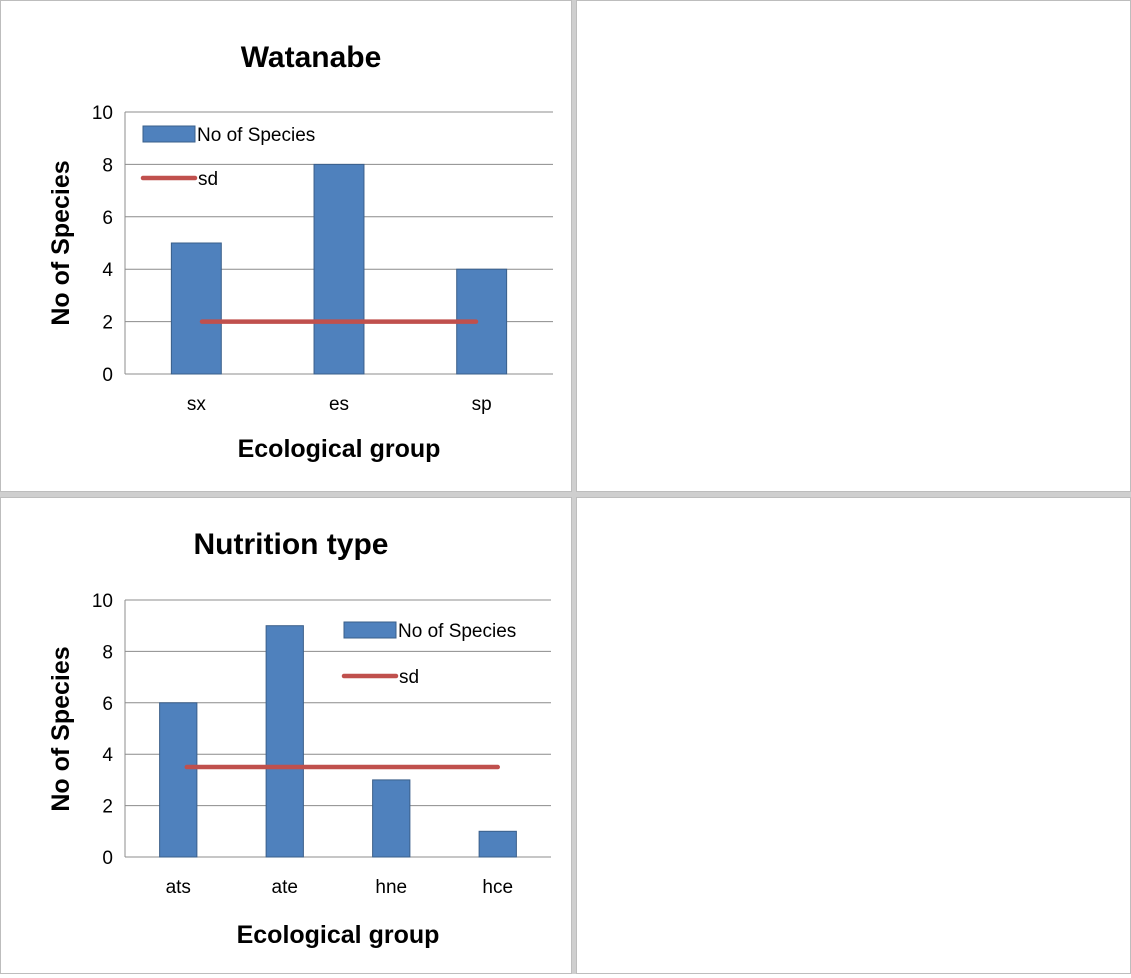 This screenshot has width=1131, height=978. I want to click on horizontal-divider, so click(565, 494).